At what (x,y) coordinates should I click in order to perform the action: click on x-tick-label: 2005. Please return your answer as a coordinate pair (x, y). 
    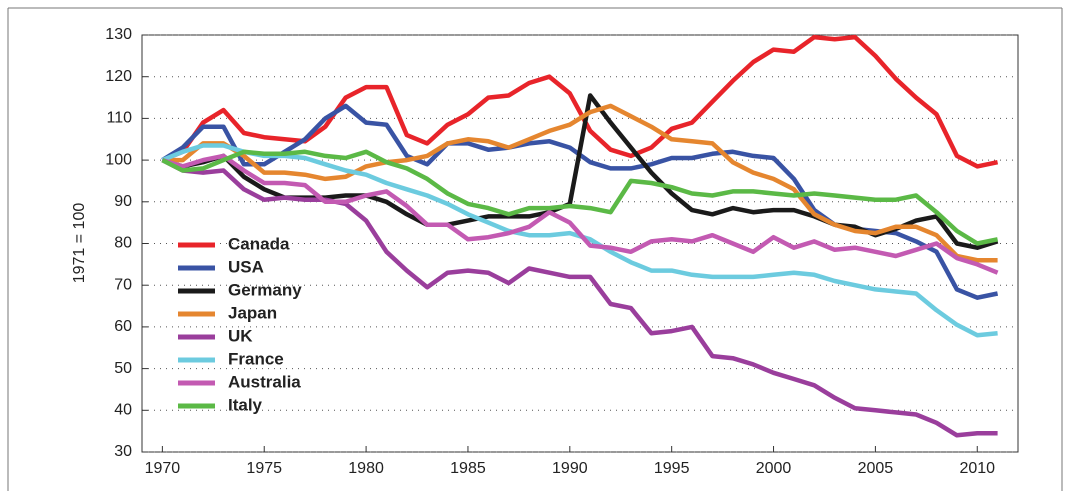
    Looking at the image, I should click on (876, 468).